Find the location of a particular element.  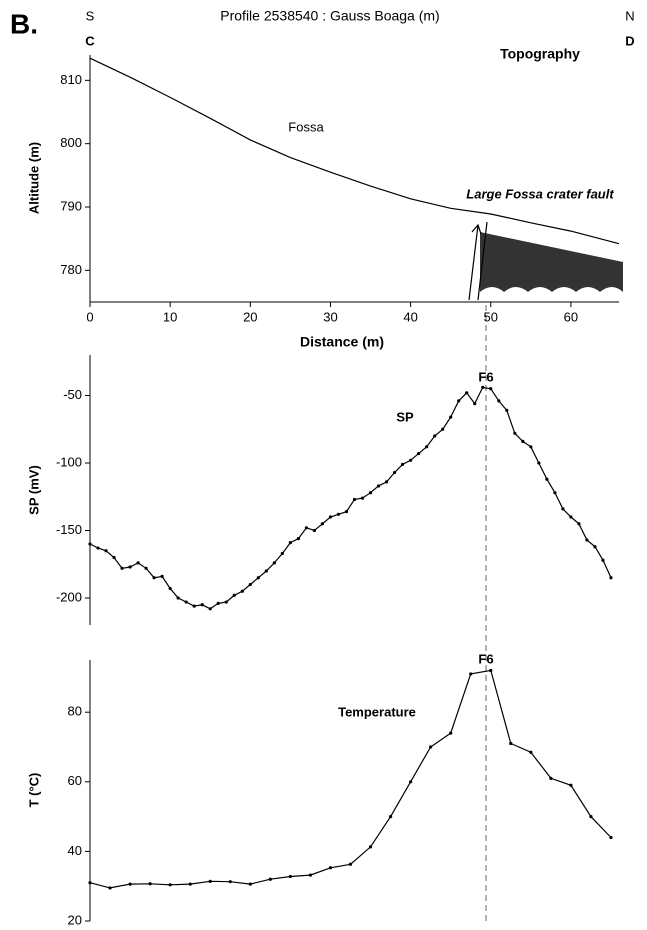

fault-trace is located at coordinates (482, 261).